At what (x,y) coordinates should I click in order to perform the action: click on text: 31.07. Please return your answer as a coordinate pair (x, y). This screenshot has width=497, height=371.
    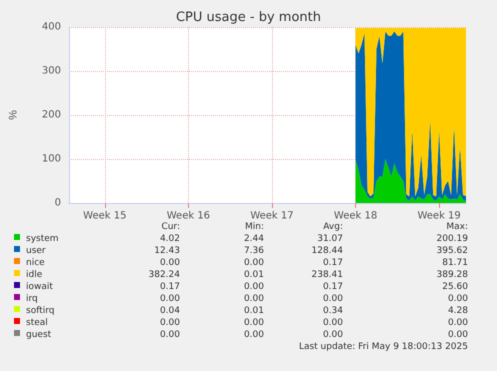
    Looking at the image, I should click on (330, 239).